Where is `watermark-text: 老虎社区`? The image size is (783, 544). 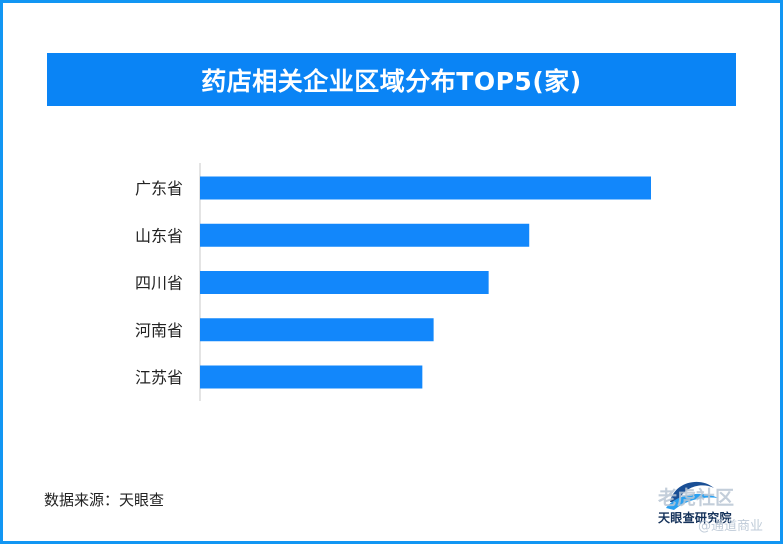
watermark-text: 老虎社区 is located at coordinates (696, 498).